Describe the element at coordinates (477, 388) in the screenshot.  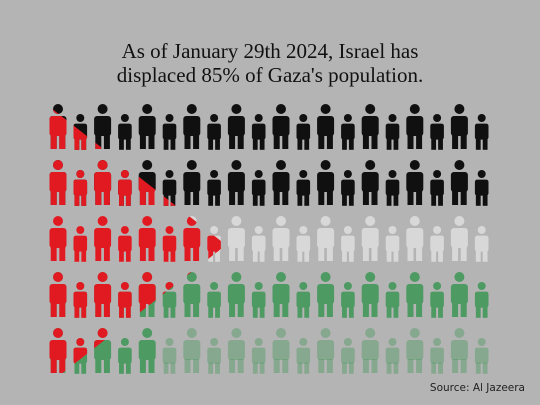
I see `source-credit: Source: Al Jazeera` at that location.